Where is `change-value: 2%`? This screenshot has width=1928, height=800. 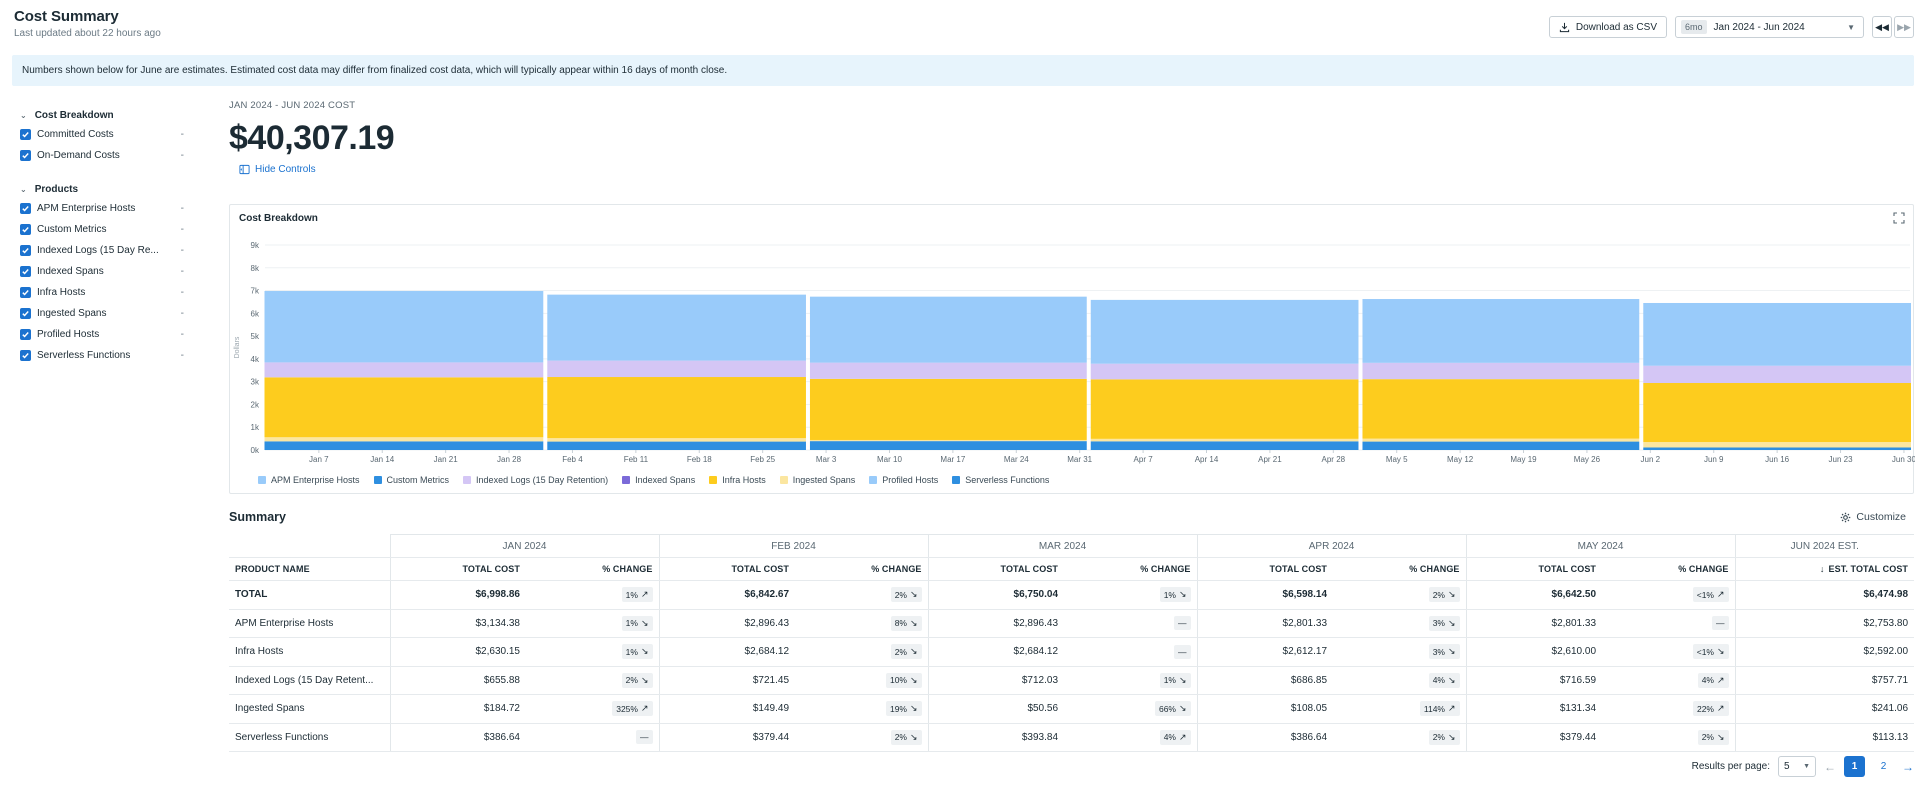 change-value: 2% is located at coordinates (1438, 737).